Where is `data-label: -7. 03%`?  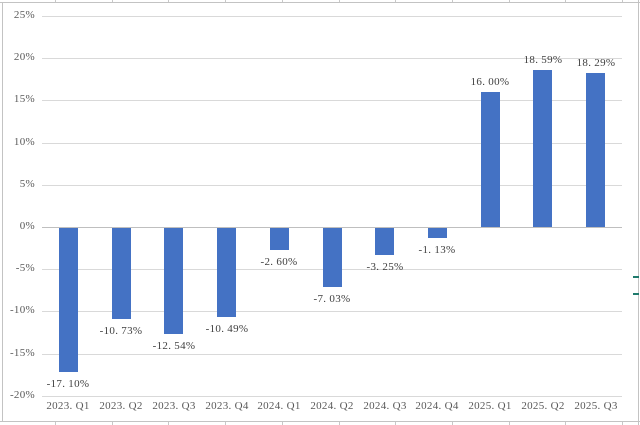
data-label: -7. 03% is located at coordinates (332, 299).